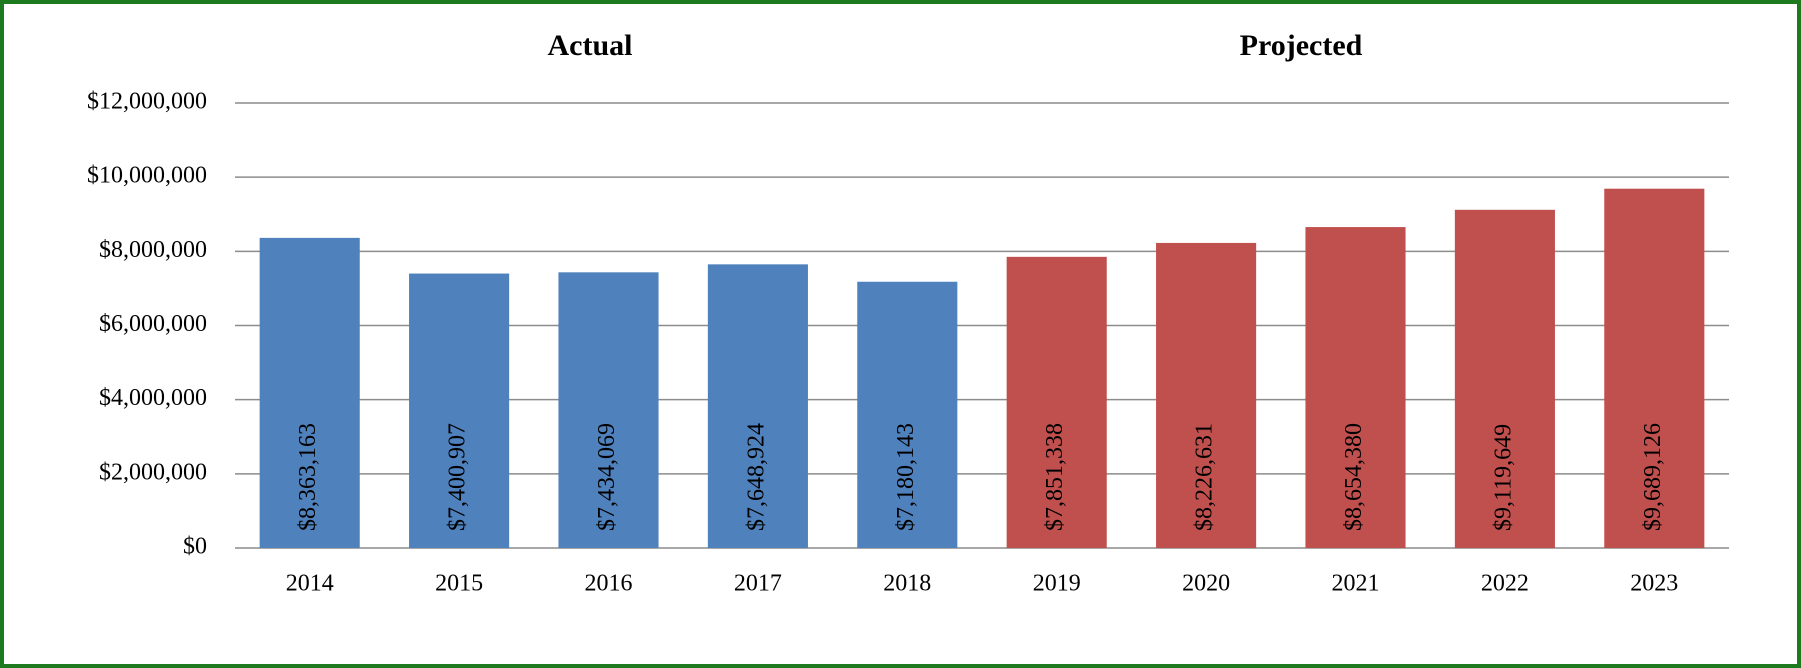  I want to click on x-tick-label: 2020, so click(1206, 584).